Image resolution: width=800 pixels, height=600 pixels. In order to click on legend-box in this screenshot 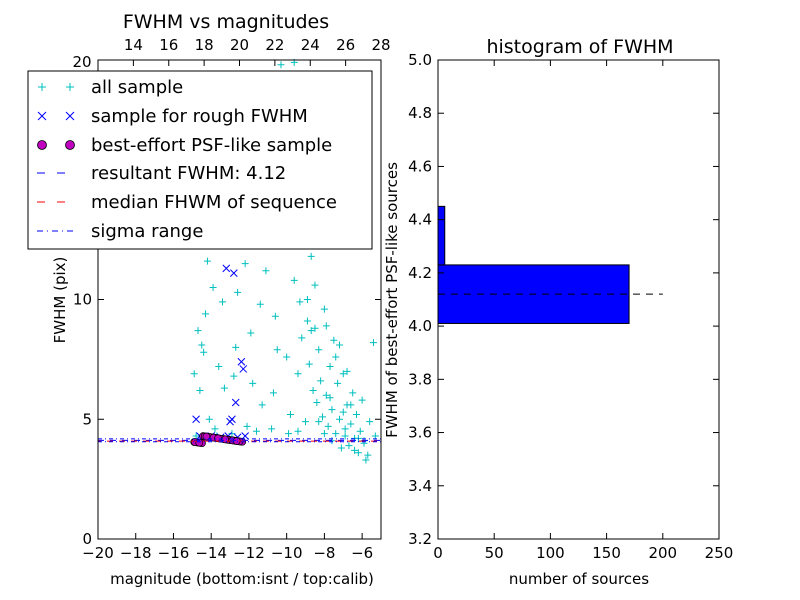, I will do `click(200, 160)`.